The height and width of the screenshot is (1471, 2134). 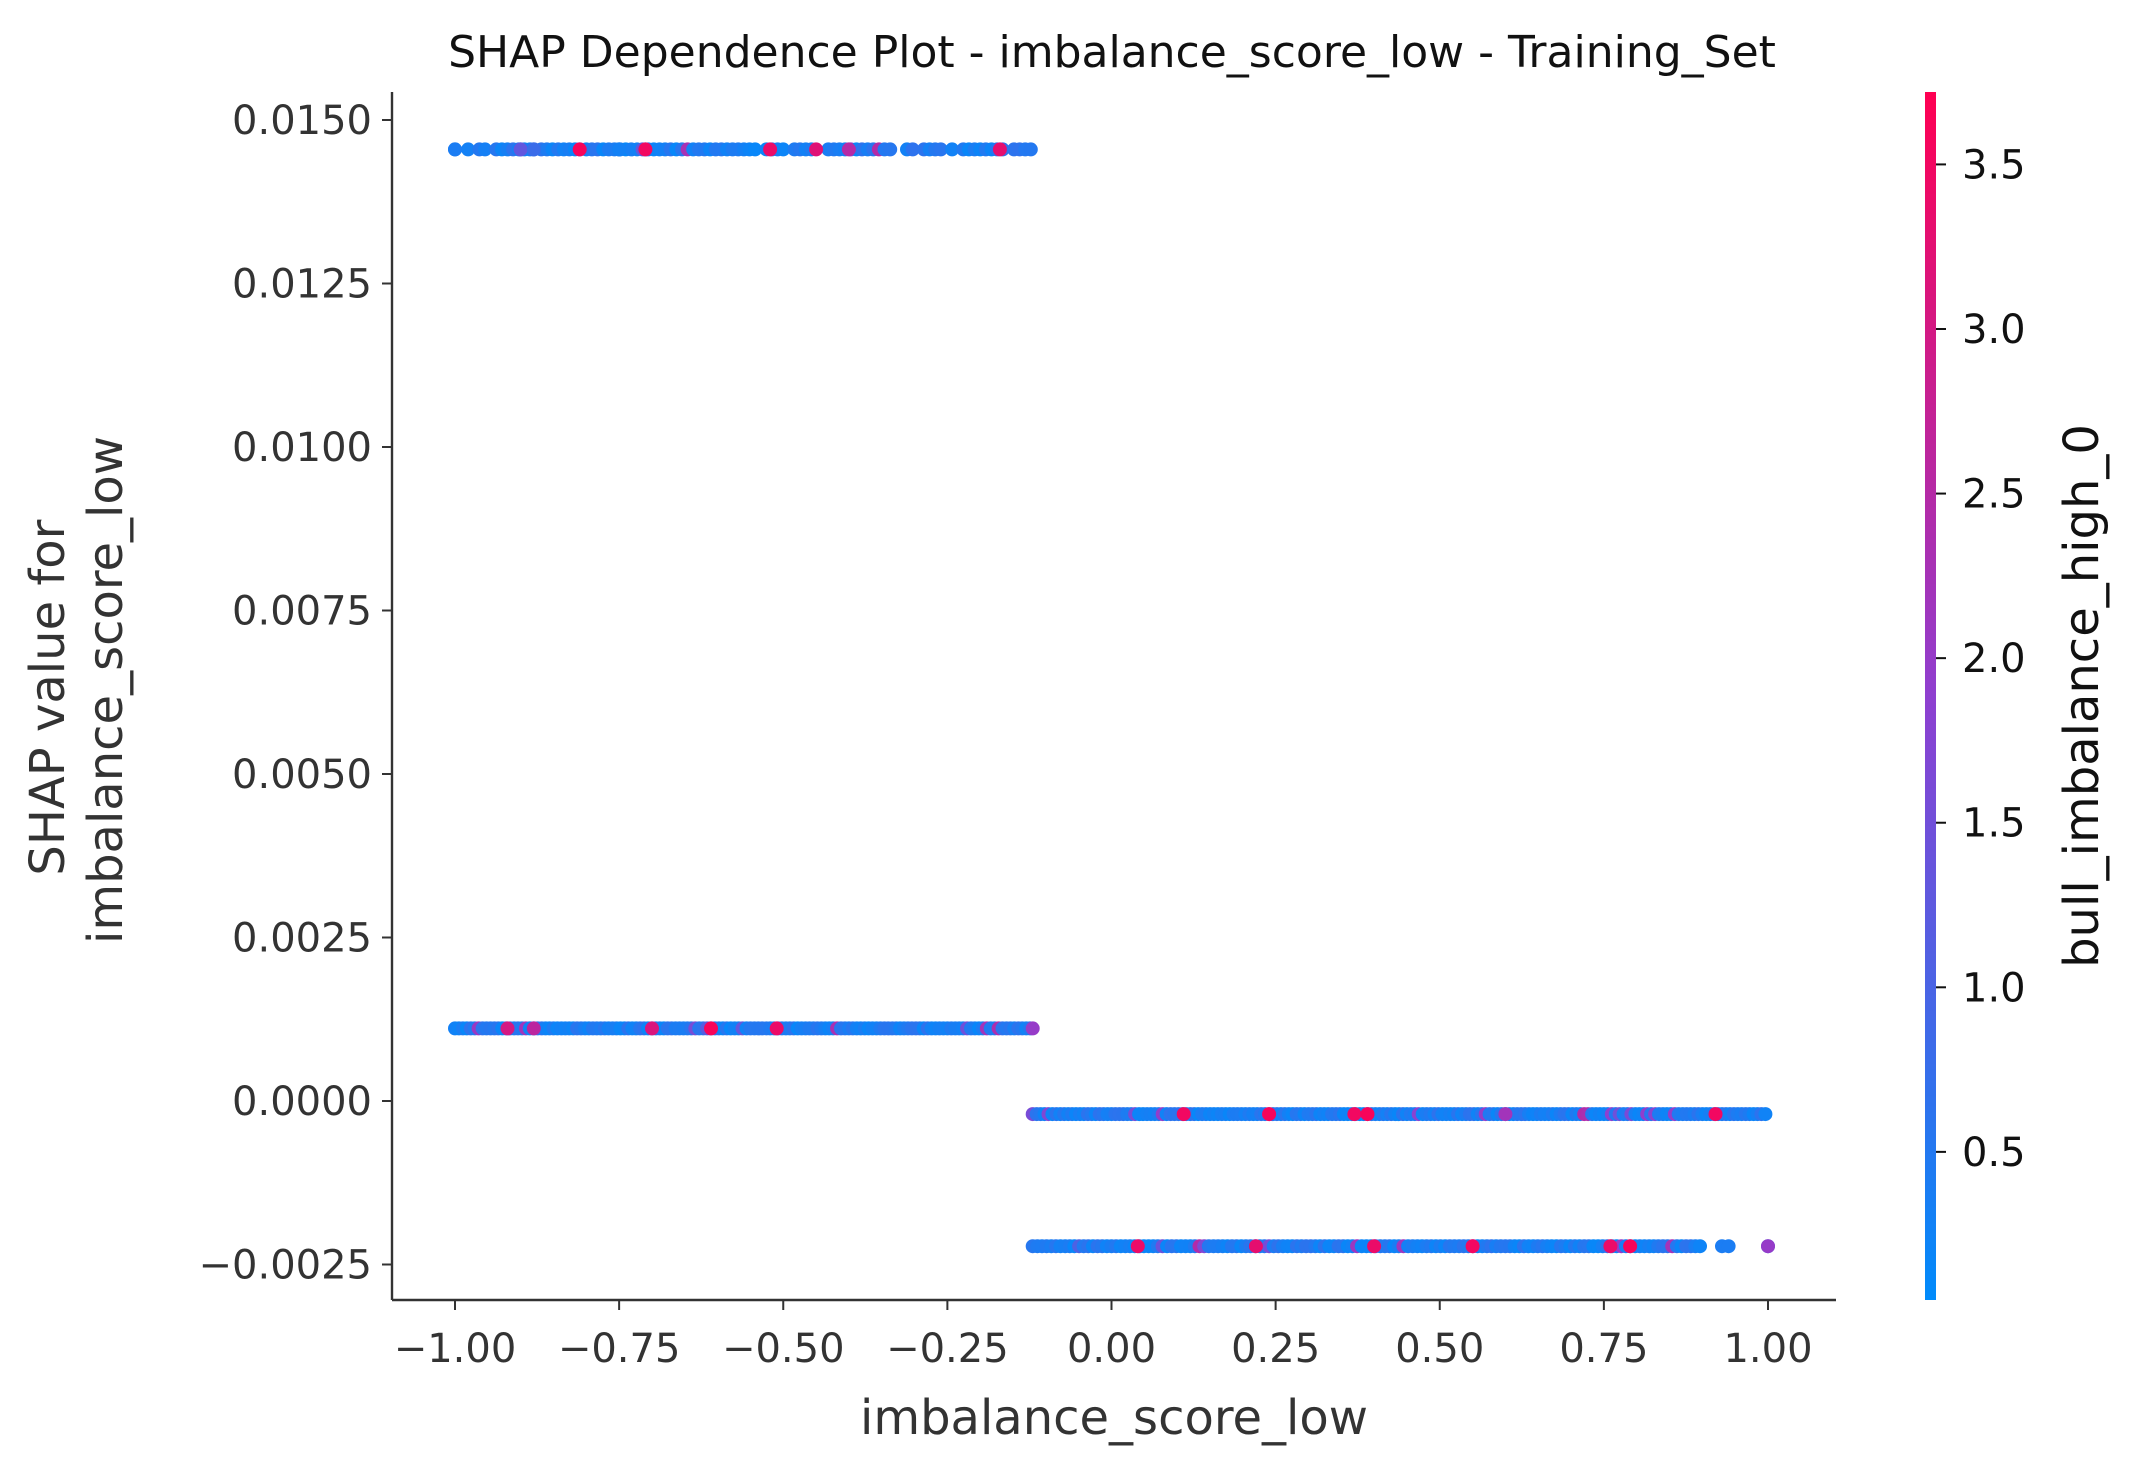 What do you see at coordinates (302, 1102) in the screenshot?
I see `y-tick-label: 0.0000` at bounding box center [302, 1102].